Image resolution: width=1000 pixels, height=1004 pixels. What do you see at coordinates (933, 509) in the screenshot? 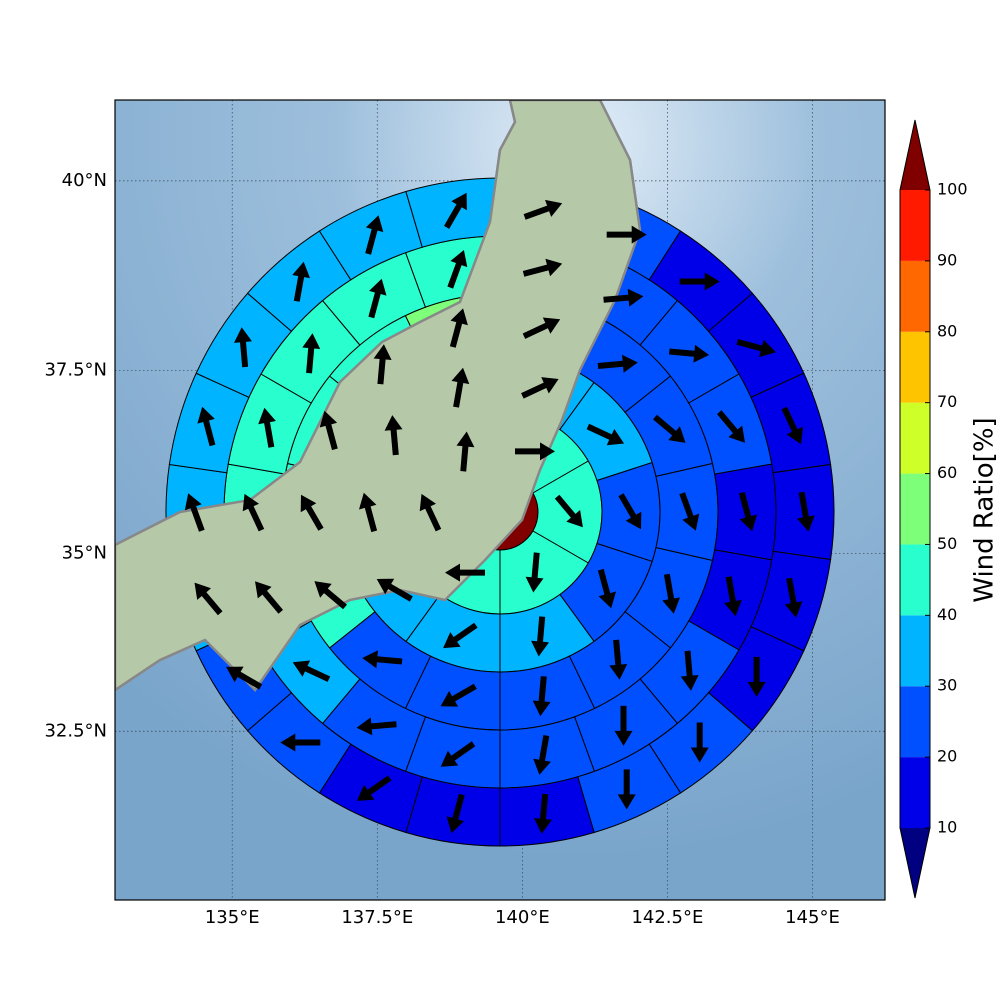
I see `colorbar: 10 20 30 40 50 60 70 80 90 100` at bounding box center [933, 509].